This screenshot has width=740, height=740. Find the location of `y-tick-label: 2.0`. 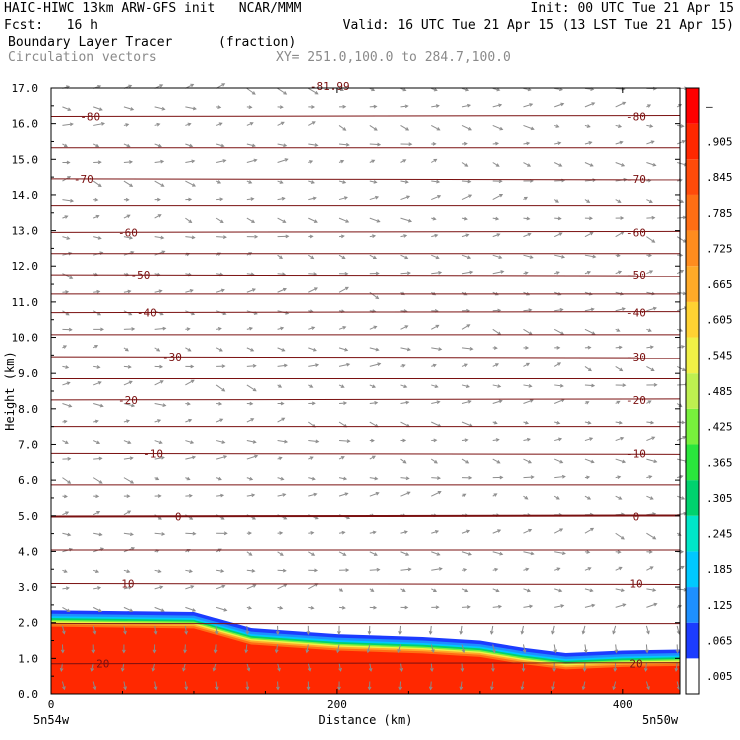

y-tick-label: 2.0 is located at coordinates (28, 623).